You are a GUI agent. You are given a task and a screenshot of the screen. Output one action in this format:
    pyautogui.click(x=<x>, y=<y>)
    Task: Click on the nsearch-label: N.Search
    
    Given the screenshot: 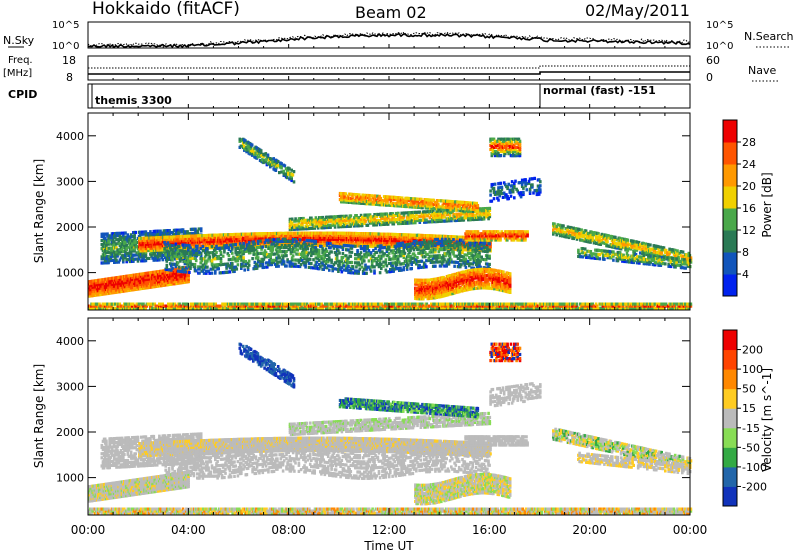 What is the action you would take?
    pyautogui.click(x=769, y=36)
    